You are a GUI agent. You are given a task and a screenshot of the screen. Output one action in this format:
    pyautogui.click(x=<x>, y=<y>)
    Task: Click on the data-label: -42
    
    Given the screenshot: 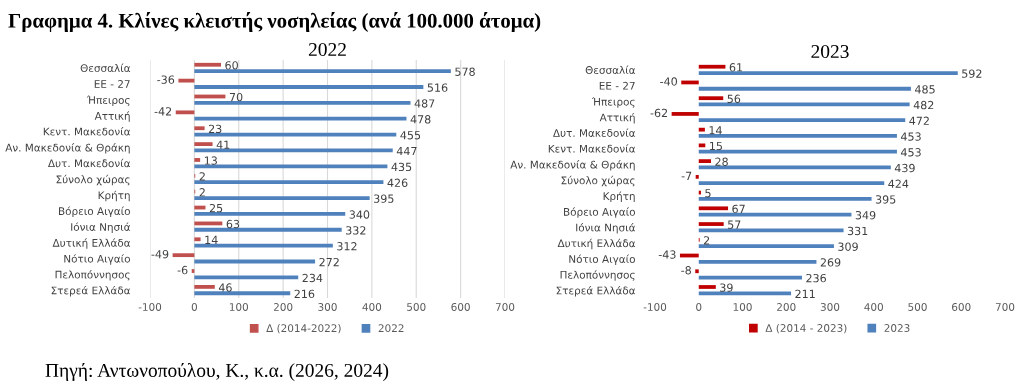 What is the action you would take?
    pyautogui.click(x=163, y=111)
    